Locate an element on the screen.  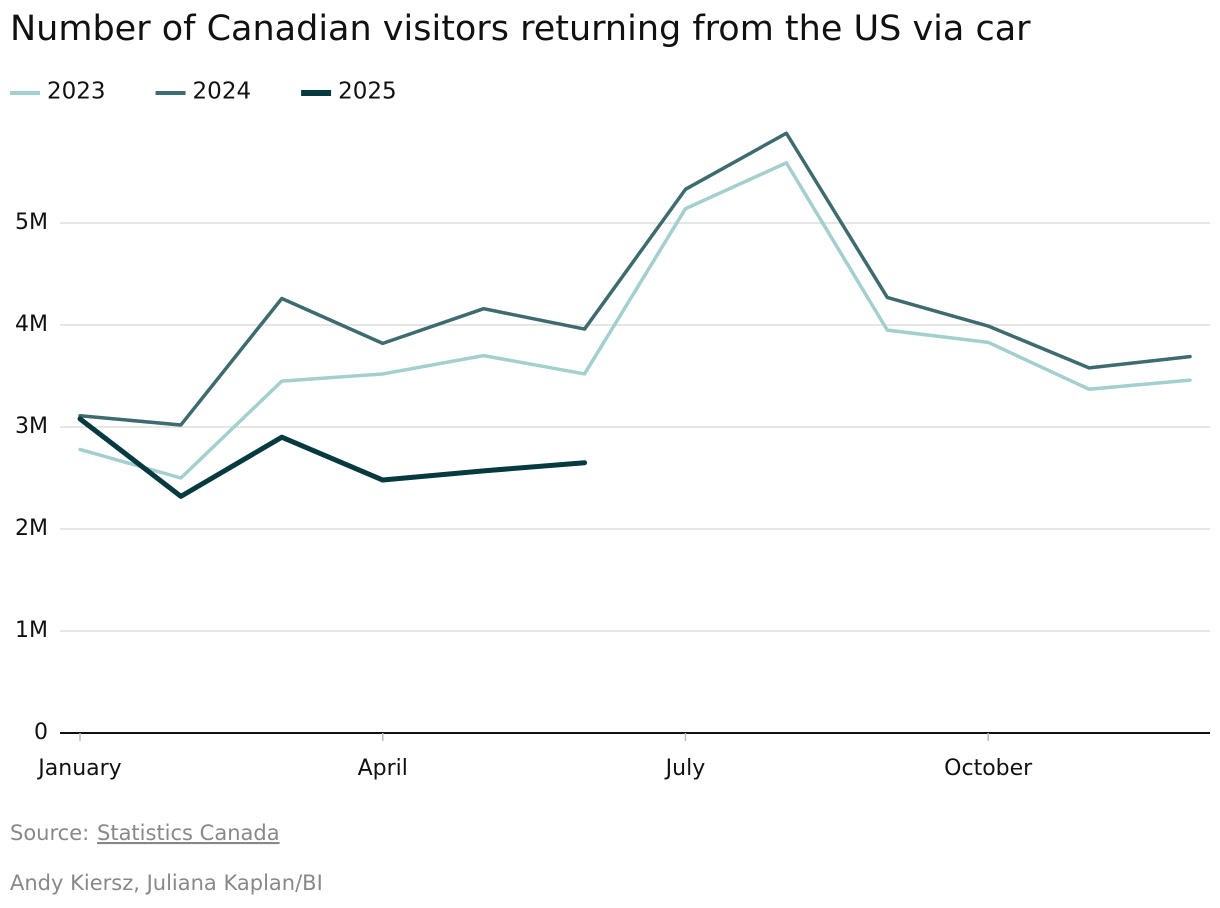
y-tick-label: 2M is located at coordinates (31, 528).